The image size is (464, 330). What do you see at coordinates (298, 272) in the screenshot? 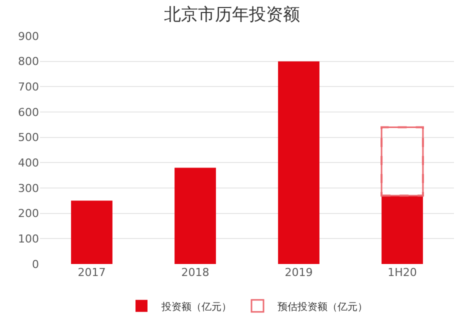
I see `x-tick-label: 2019` at bounding box center [298, 272].